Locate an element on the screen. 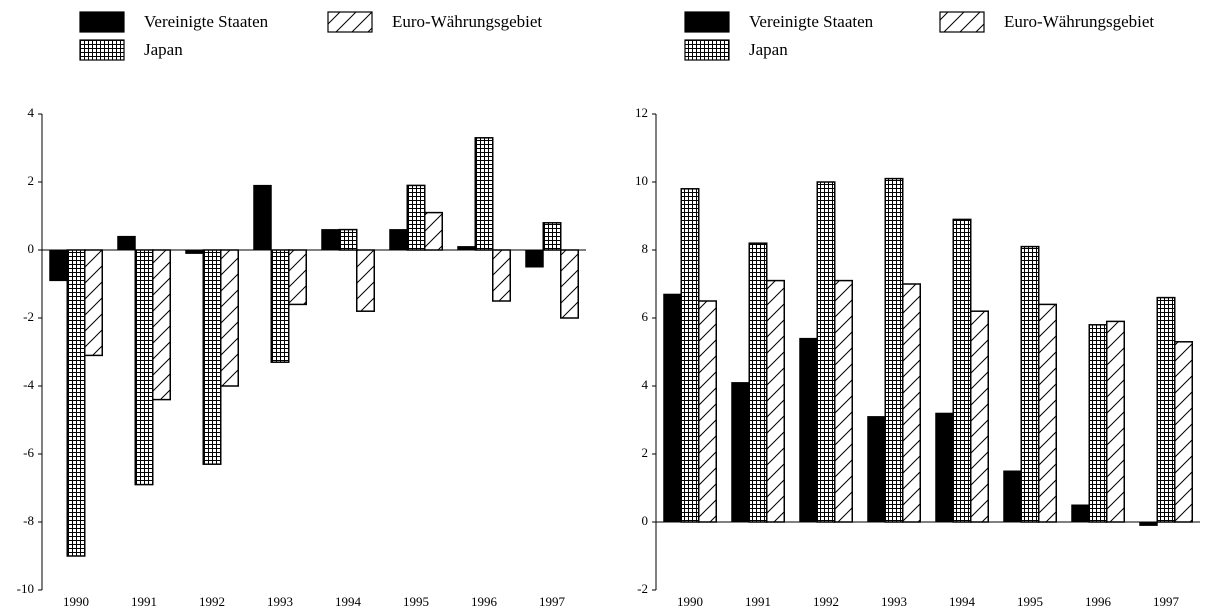  y-tick-label: -8 is located at coordinates (28, 520).